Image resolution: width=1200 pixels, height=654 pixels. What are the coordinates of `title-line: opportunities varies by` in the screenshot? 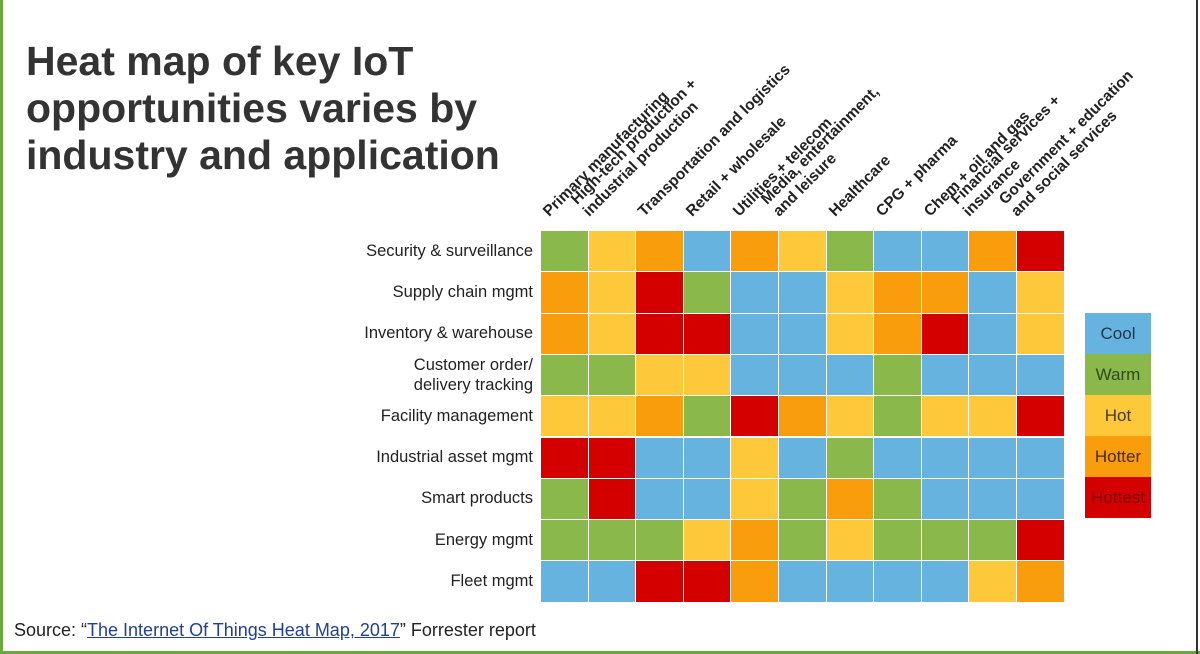 It's located at (252, 108).